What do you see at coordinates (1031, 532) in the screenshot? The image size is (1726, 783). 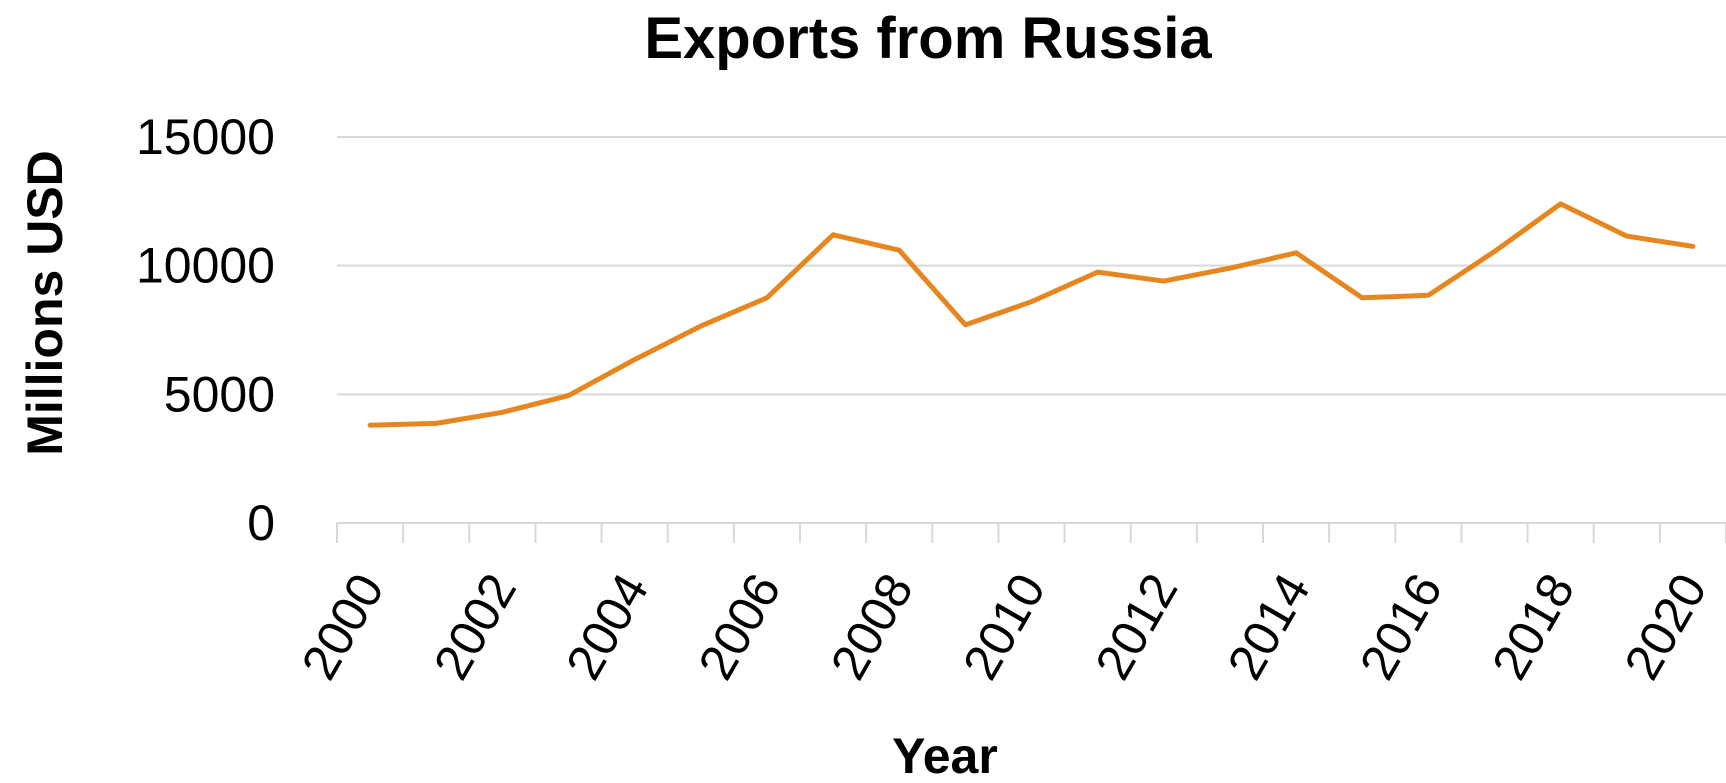 I see `x-axis` at bounding box center [1031, 532].